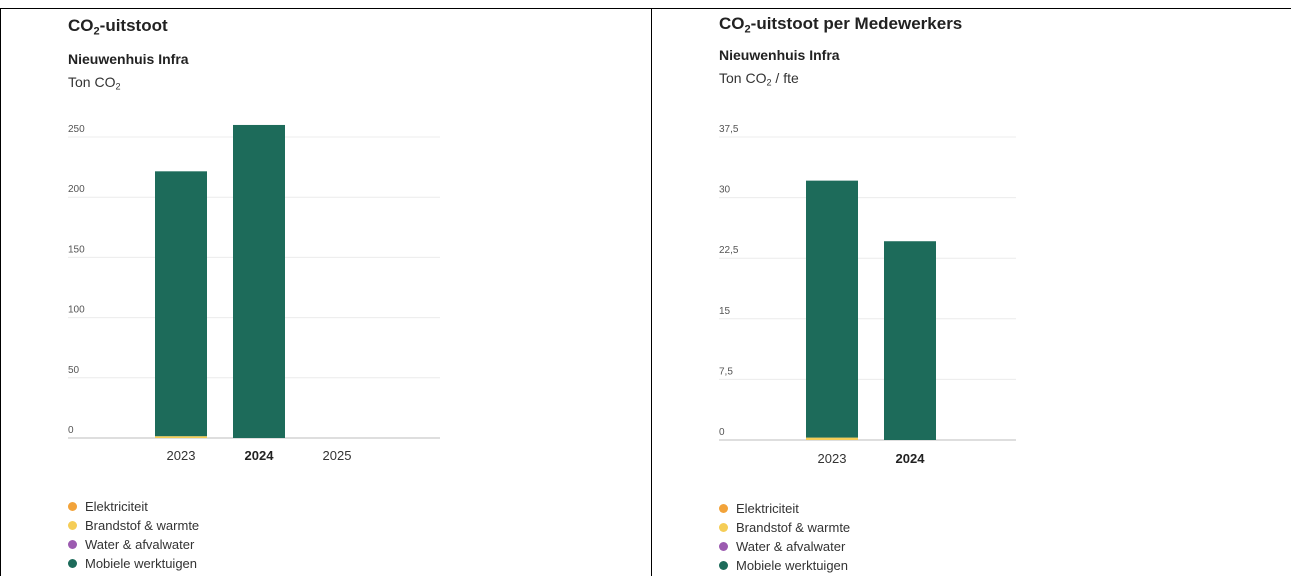 The height and width of the screenshot is (576, 1291). Describe the element at coordinates (725, 190) in the screenshot. I see `y-tick-label: 30` at that location.